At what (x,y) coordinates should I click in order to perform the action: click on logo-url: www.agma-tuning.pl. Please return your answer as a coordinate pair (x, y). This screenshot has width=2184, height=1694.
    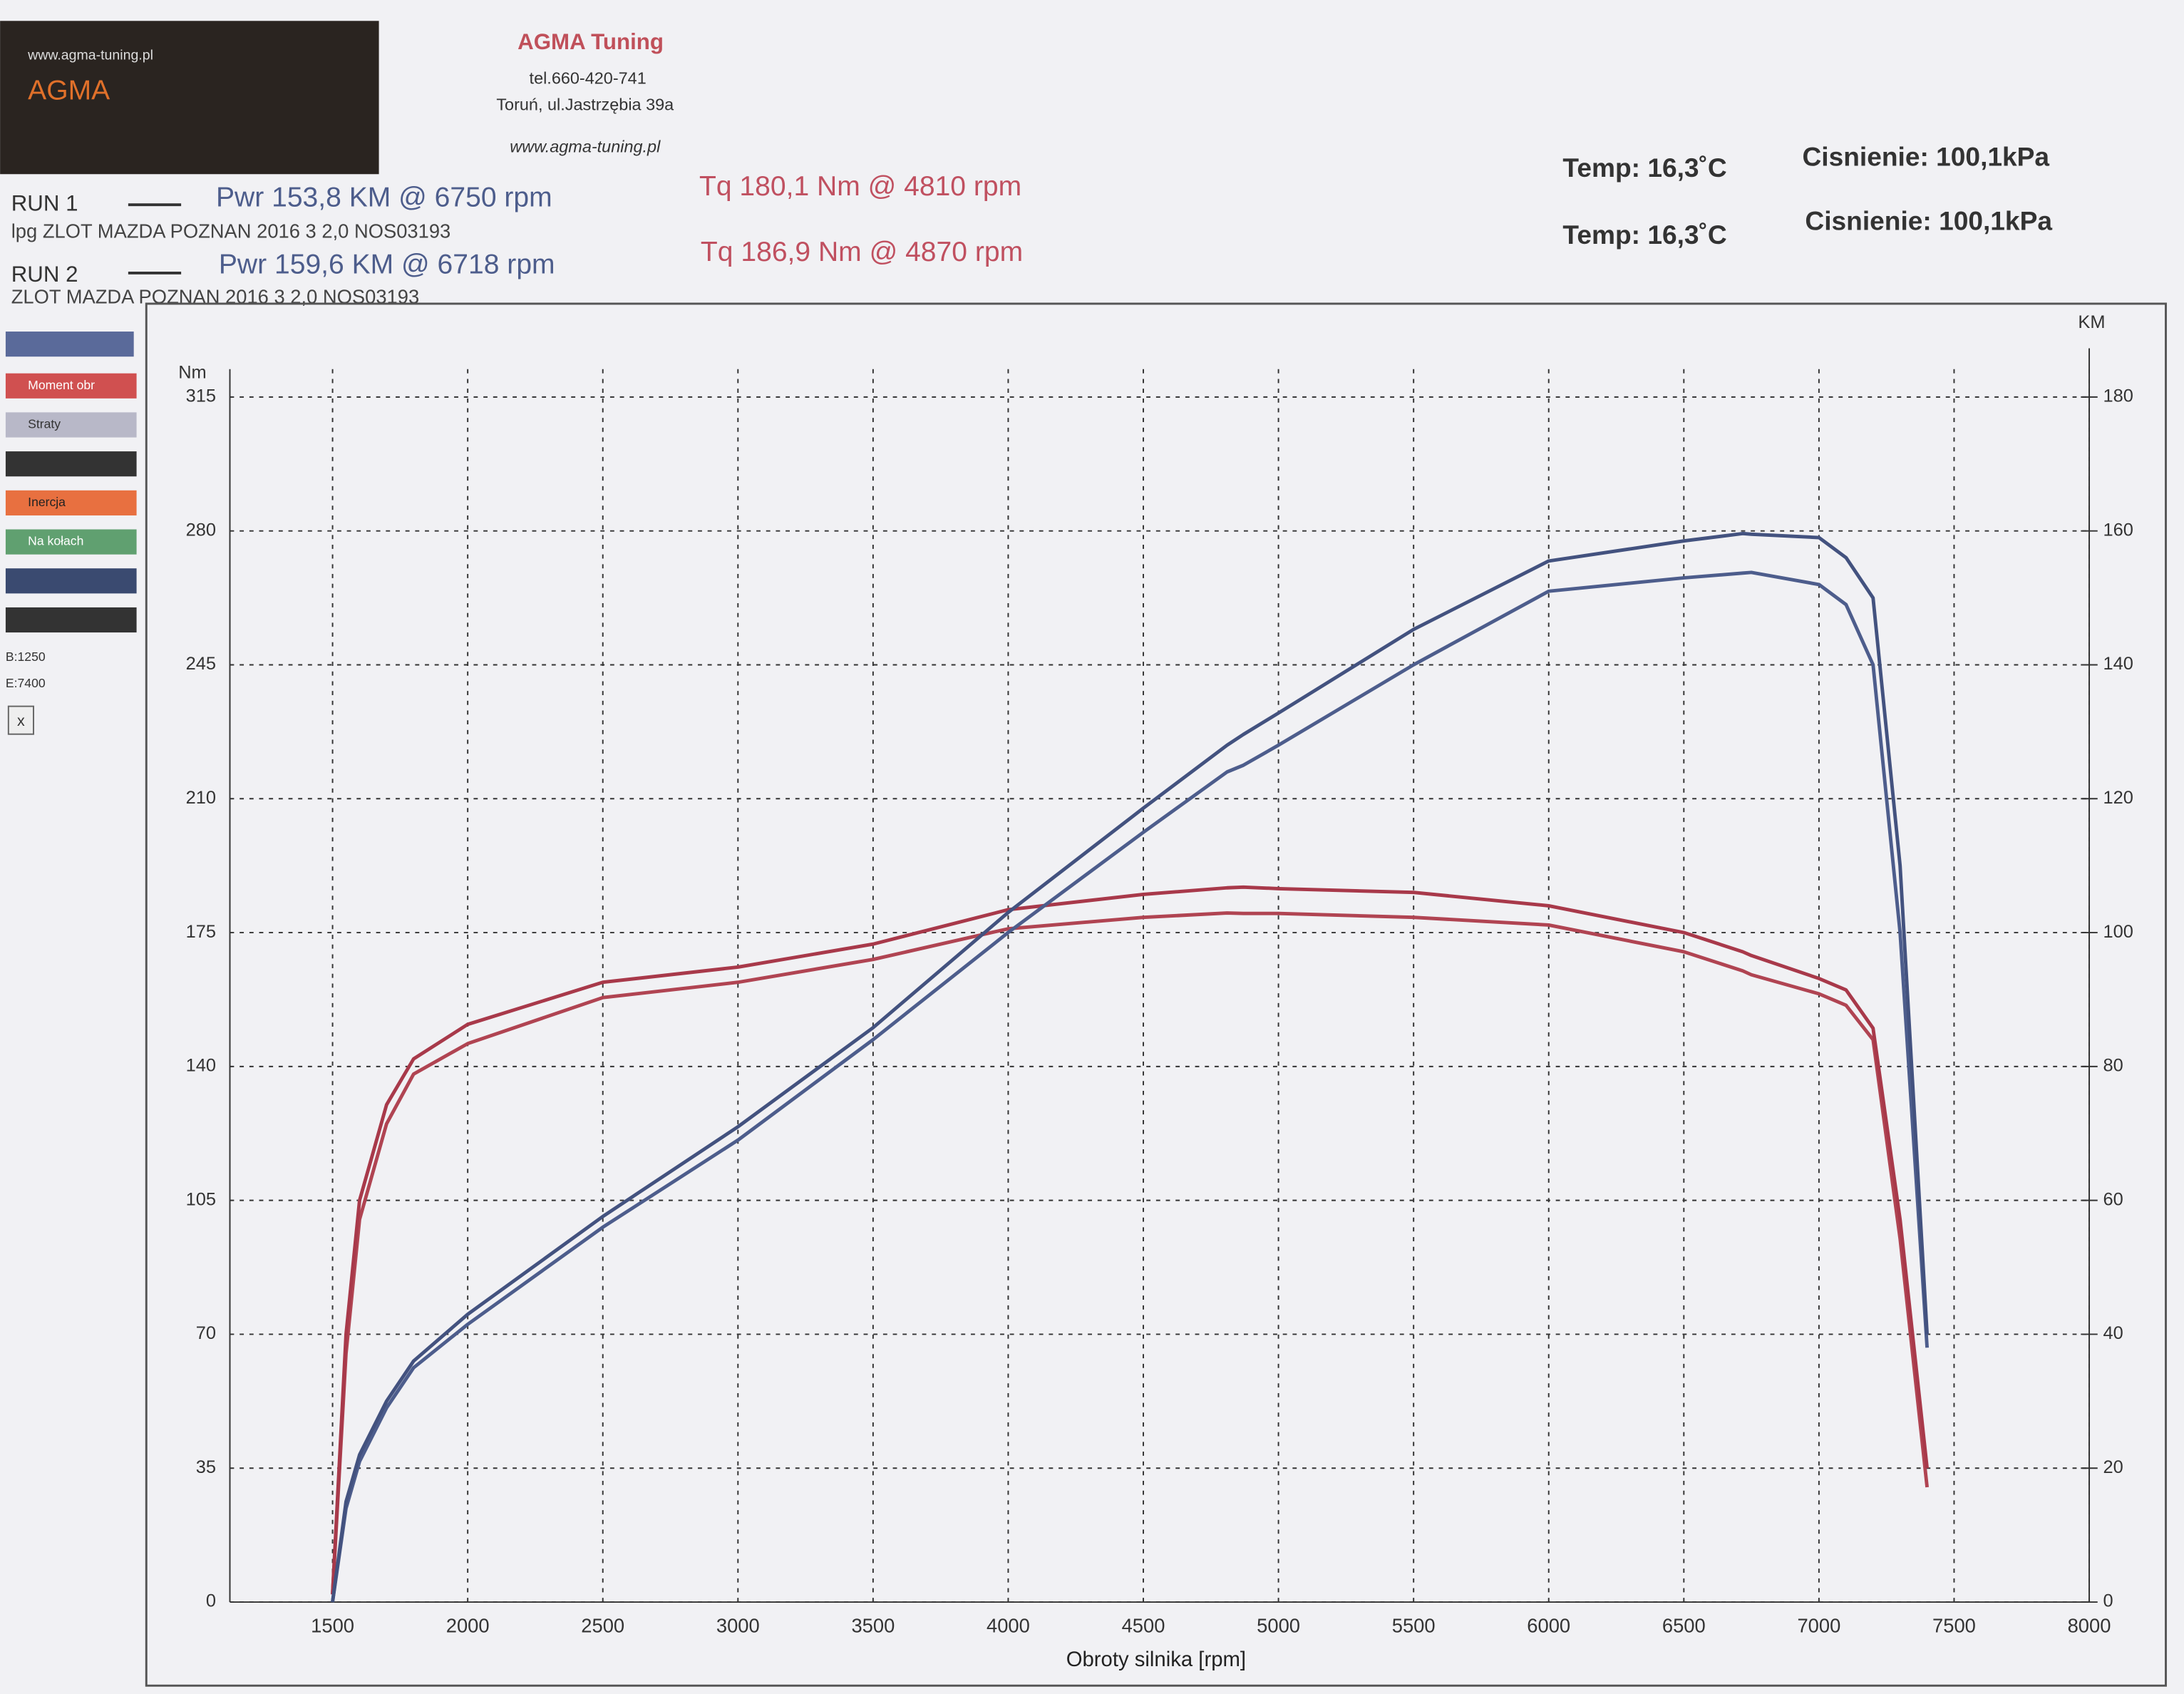
    Looking at the image, I should click on (90, 55).